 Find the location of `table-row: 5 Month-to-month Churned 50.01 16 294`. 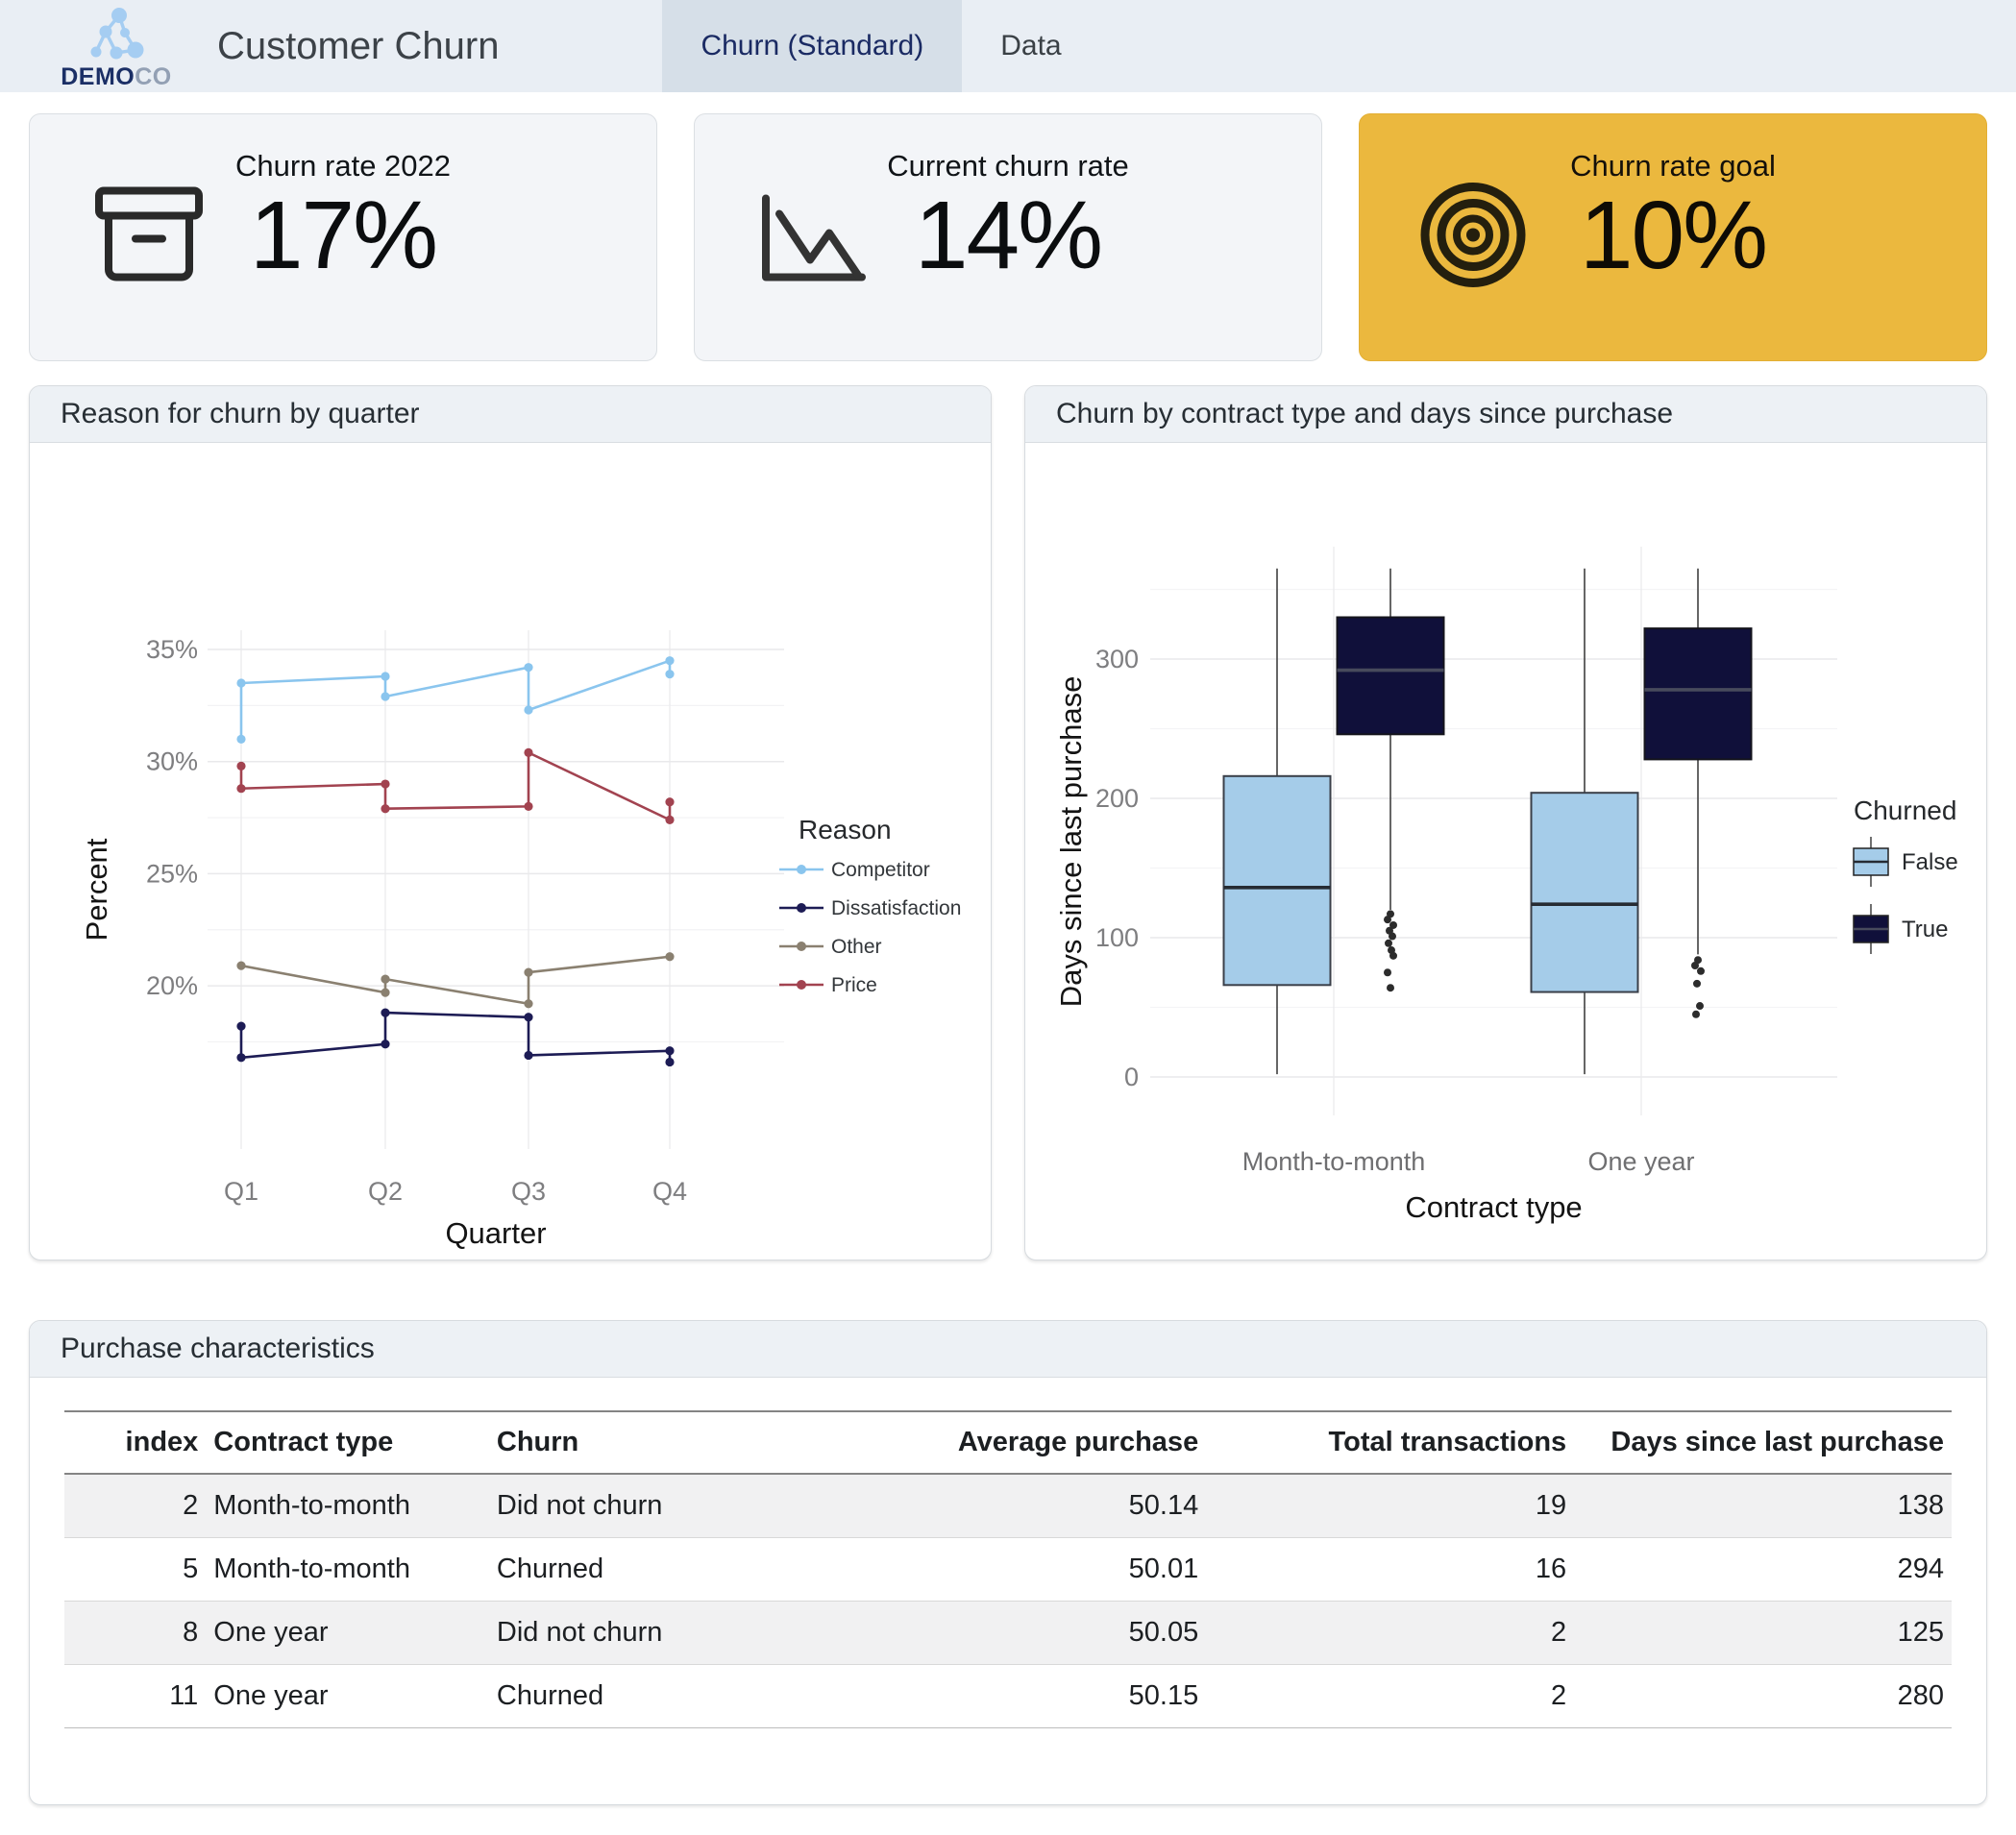

table-row: 5 Month-to-month Churned 50.01 16 294 is located at coordinates (1008, 1570).